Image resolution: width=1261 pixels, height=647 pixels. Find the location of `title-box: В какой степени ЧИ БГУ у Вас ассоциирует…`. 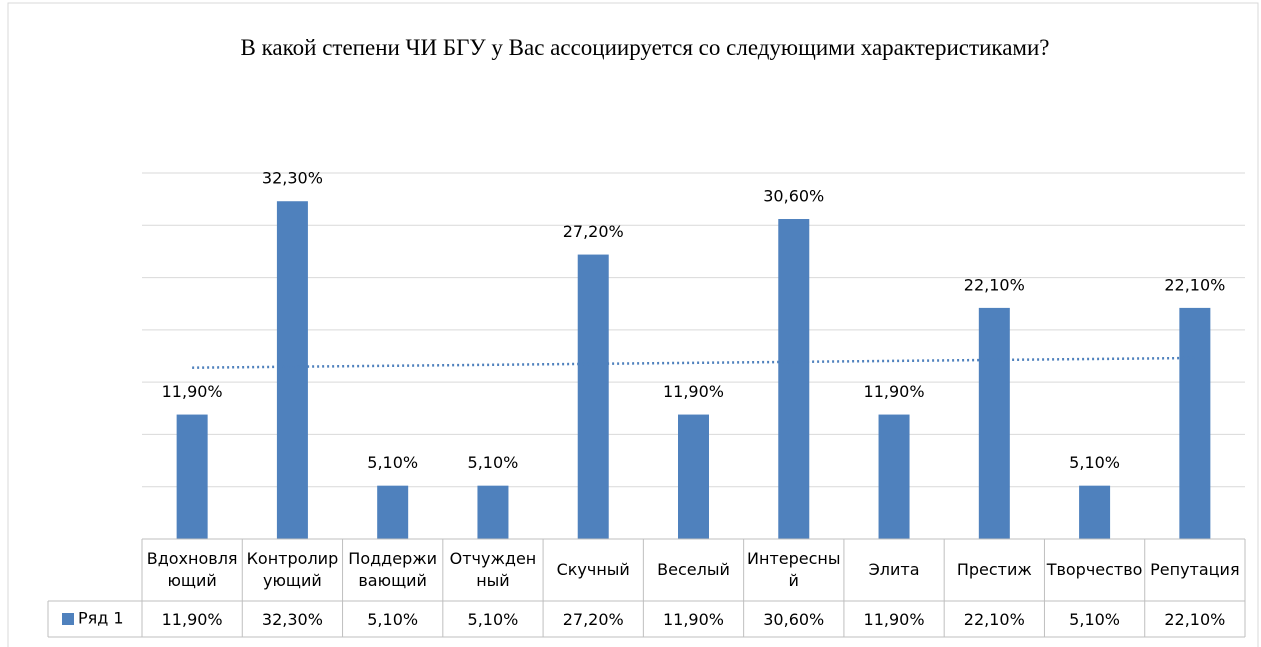

title-box: В какой степени ЧИ БГУ у Вас ассоциирует… is located at coordinates (645, 47).